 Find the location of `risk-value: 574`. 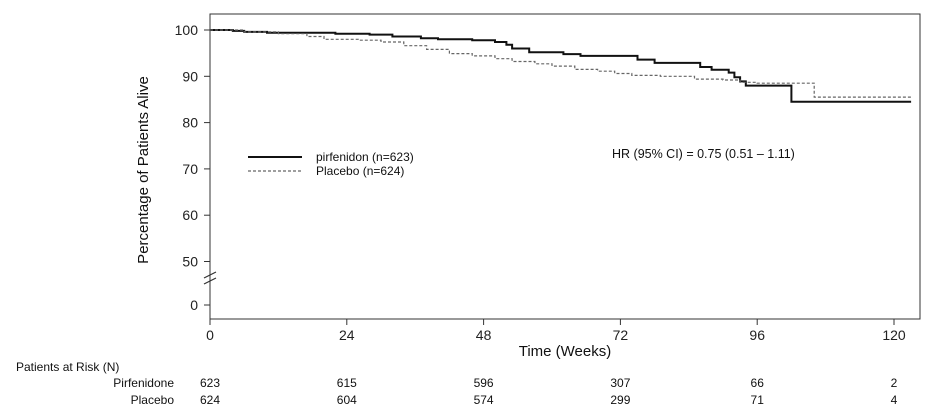

risk-value: 574 is located at coordinates (484, 400).